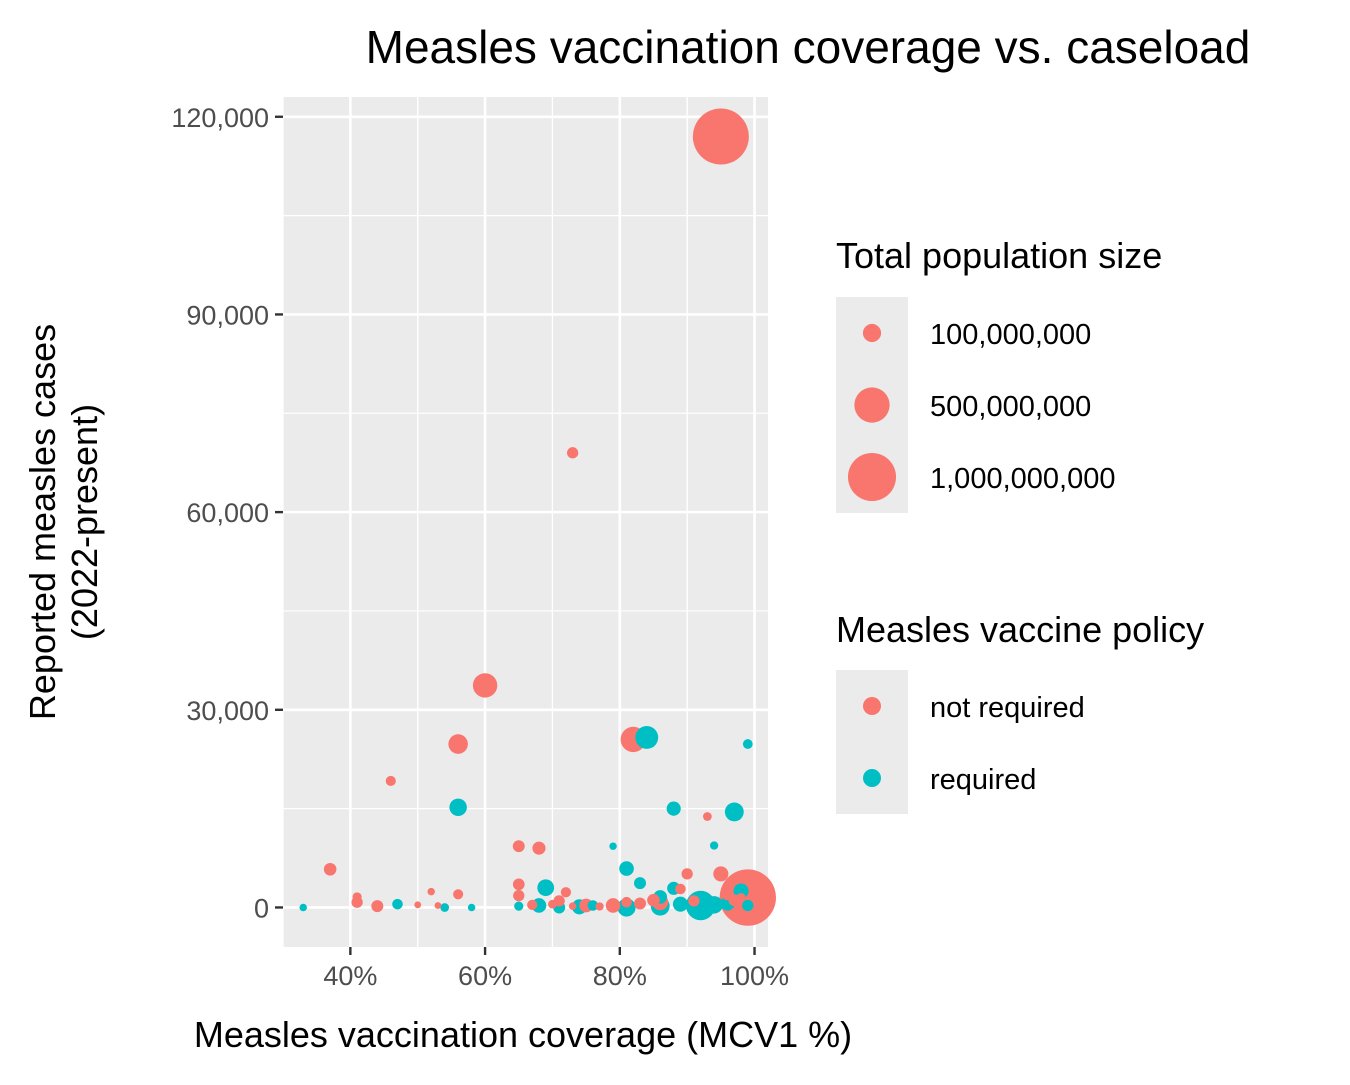 The image size is (1350, 1085). What do you see at coordinates (999, 255) in the screenshot?
I see `size-legend-title: Total population size` at bounding box center [999, 255].